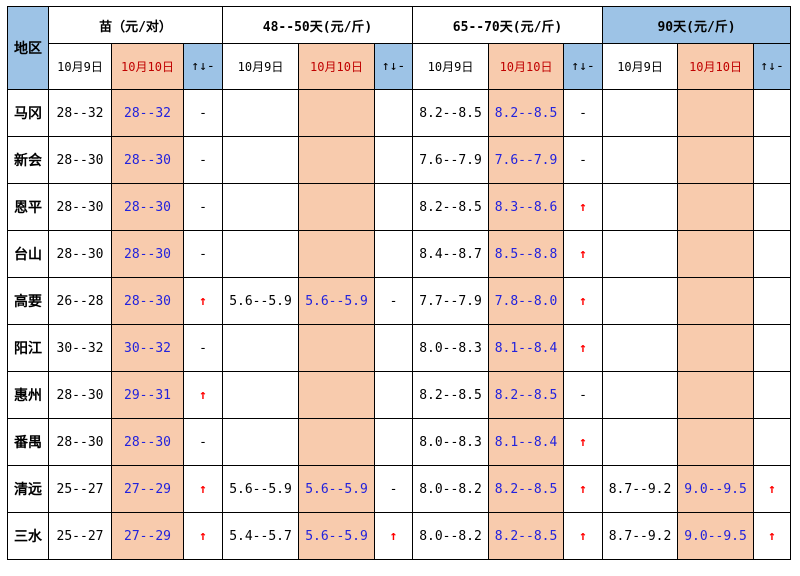 The height and width of the screenshot is (576, 800). What do you see at coordinates (399, 395) in the screenshot?
I see `table-row: 惠州 28--30 29--31 ↑ 8.2--8.5 8.2--8.5-` at bounding box center [399, 395].